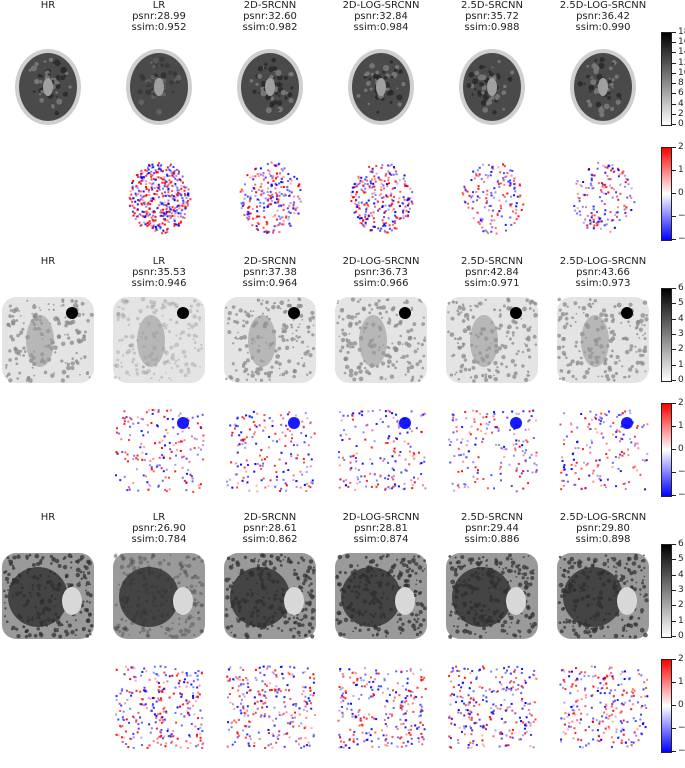 Image resolution: width=685 pixels, height=768 pixels. What do you see at coordinates (681, 32) in the screenshot?
I see `image-colorbar-tick: 18` at bounding box center [681, 32].